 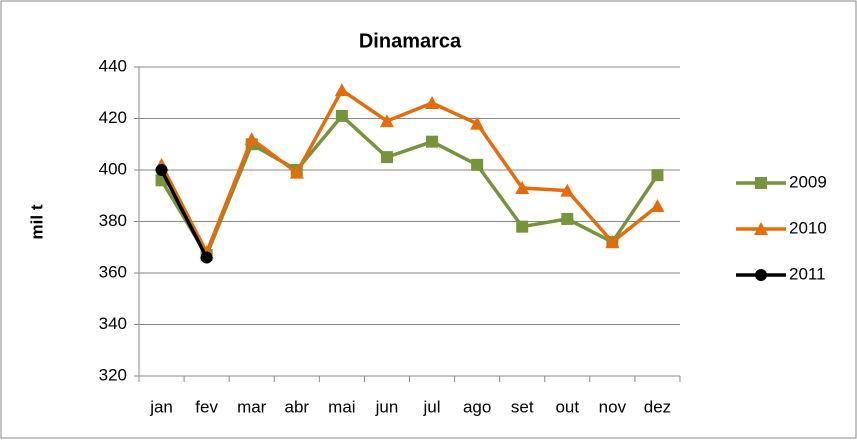 What do you see at coordinates (410, 41) in the screenshot?
I see `chart-title: Dinamarca` at bounding box center [410, 41].